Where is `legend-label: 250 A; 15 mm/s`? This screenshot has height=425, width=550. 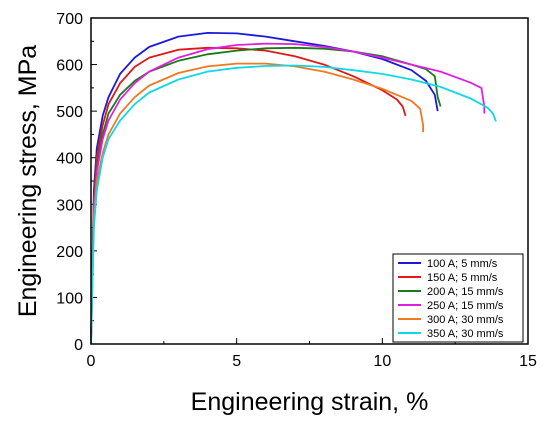
legend-label: 250 A; 15 mm/s is located at coordinates (465, 306).